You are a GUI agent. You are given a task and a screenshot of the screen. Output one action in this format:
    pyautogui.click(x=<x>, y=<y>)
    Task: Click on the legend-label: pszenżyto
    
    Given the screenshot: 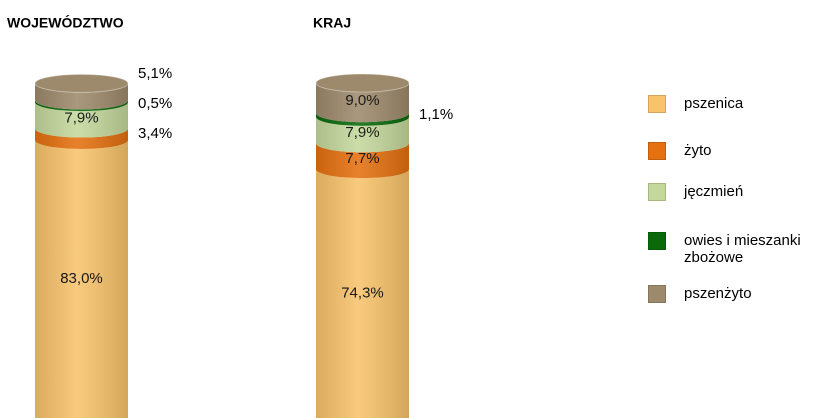 What is the action you would take?
    pyautogui.click(x=718, y=293)
    